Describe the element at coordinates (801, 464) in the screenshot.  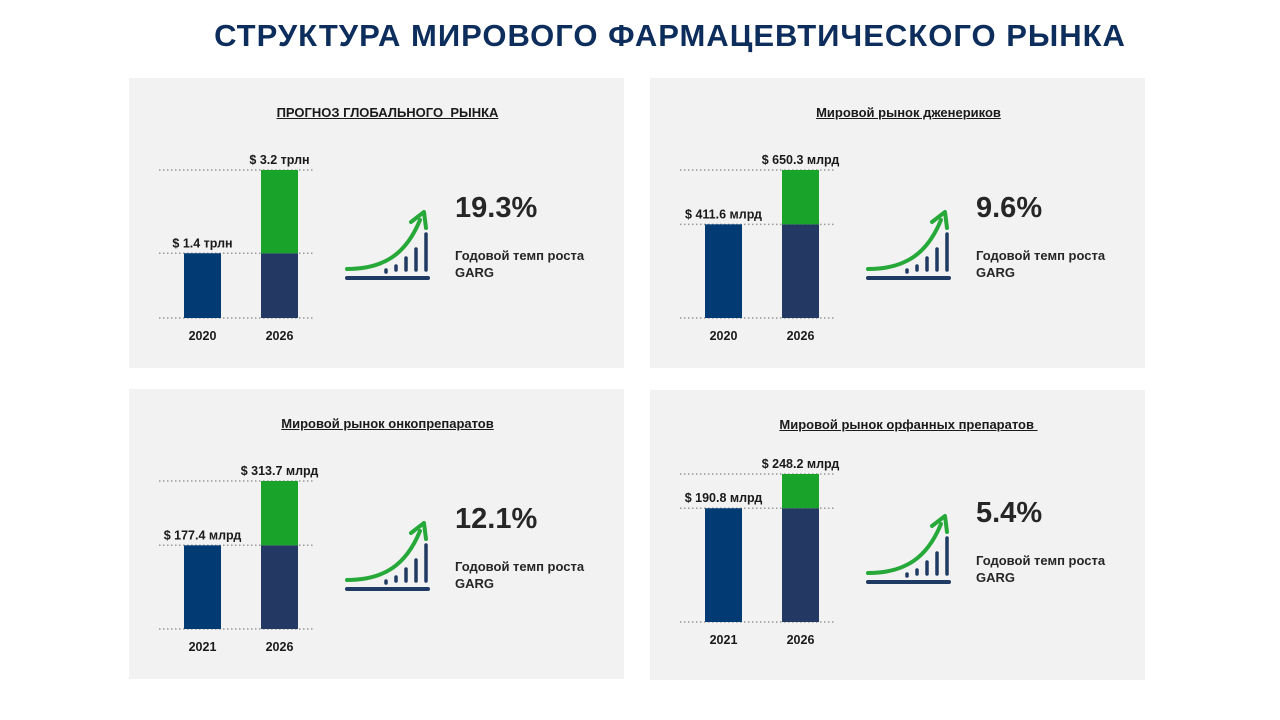
I see `data-label: $ 248.2 млрд` at that location.